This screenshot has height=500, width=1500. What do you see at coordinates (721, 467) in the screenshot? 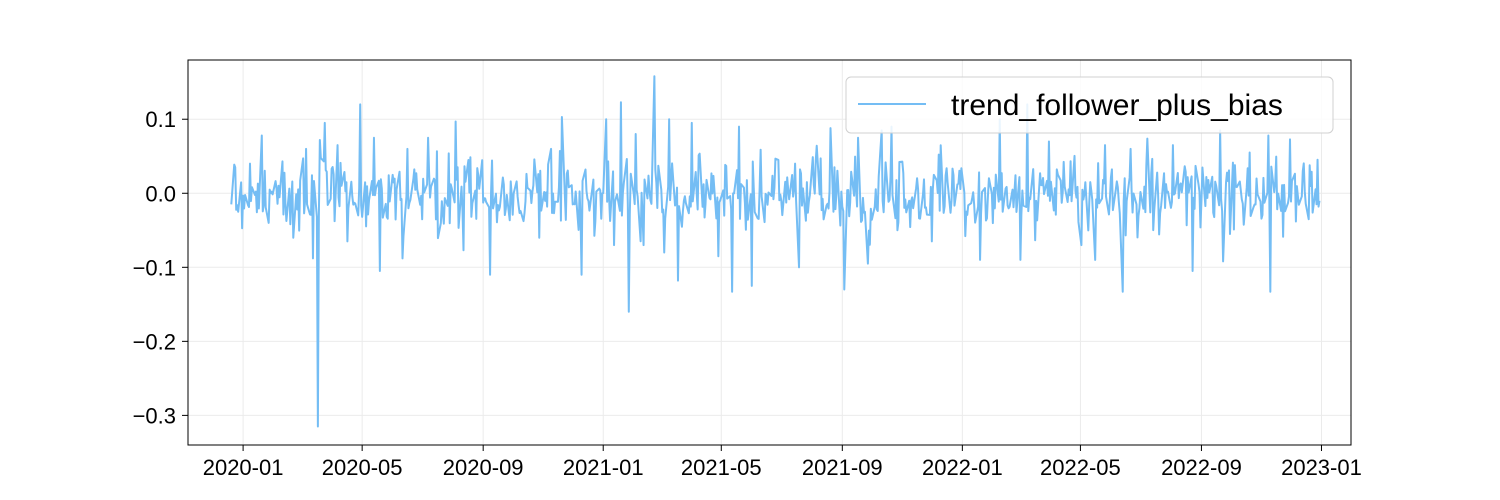
I see `x-tick-label: 2021-05` at bounding box center [721, 467].